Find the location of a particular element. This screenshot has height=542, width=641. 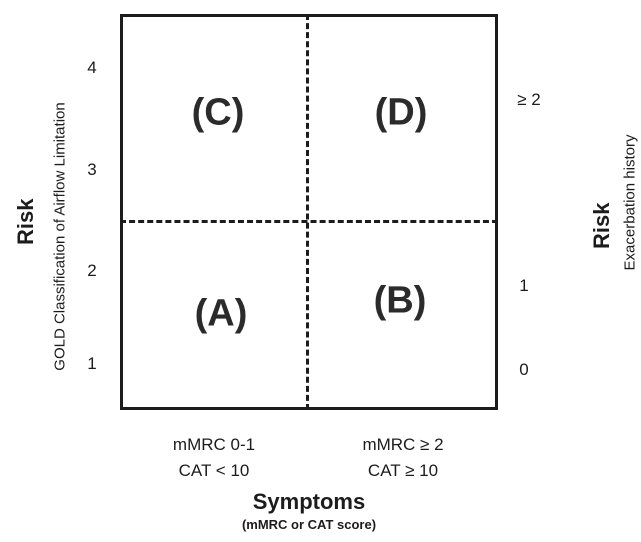

right-risk-title: Risk is located at coordinates (601, 225).